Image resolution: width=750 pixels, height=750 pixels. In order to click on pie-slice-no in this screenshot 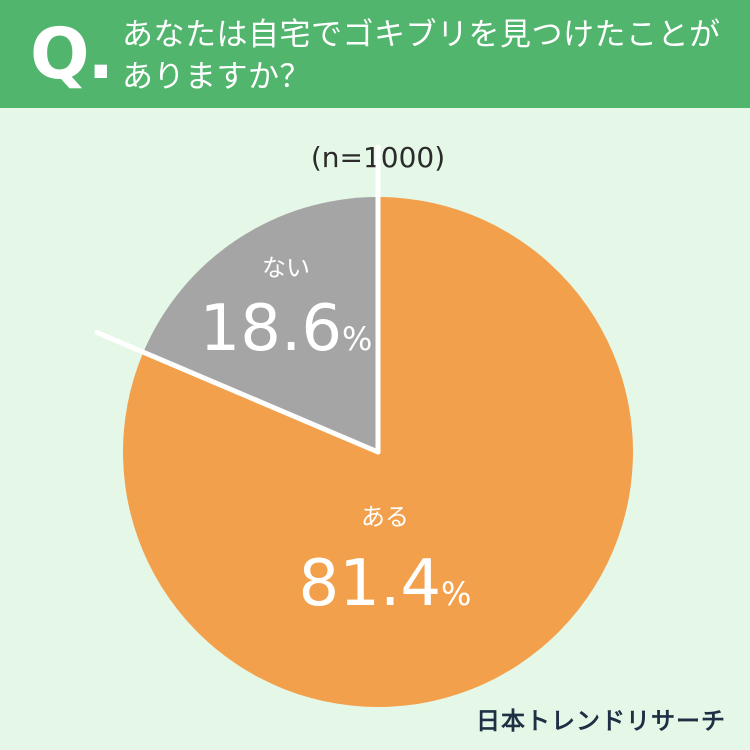, I will do `click(260, 324)`.